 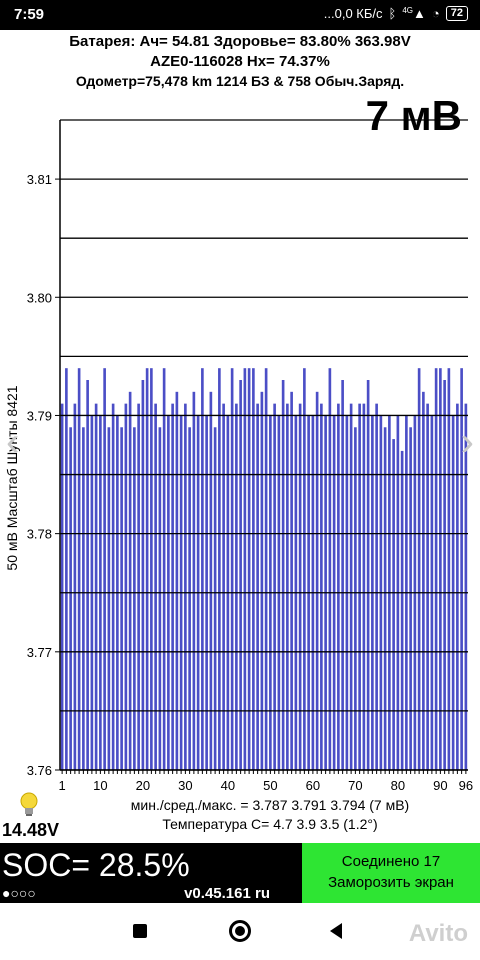 I want to click on chevron-right-icon: ›, so click(x=467, y=442).